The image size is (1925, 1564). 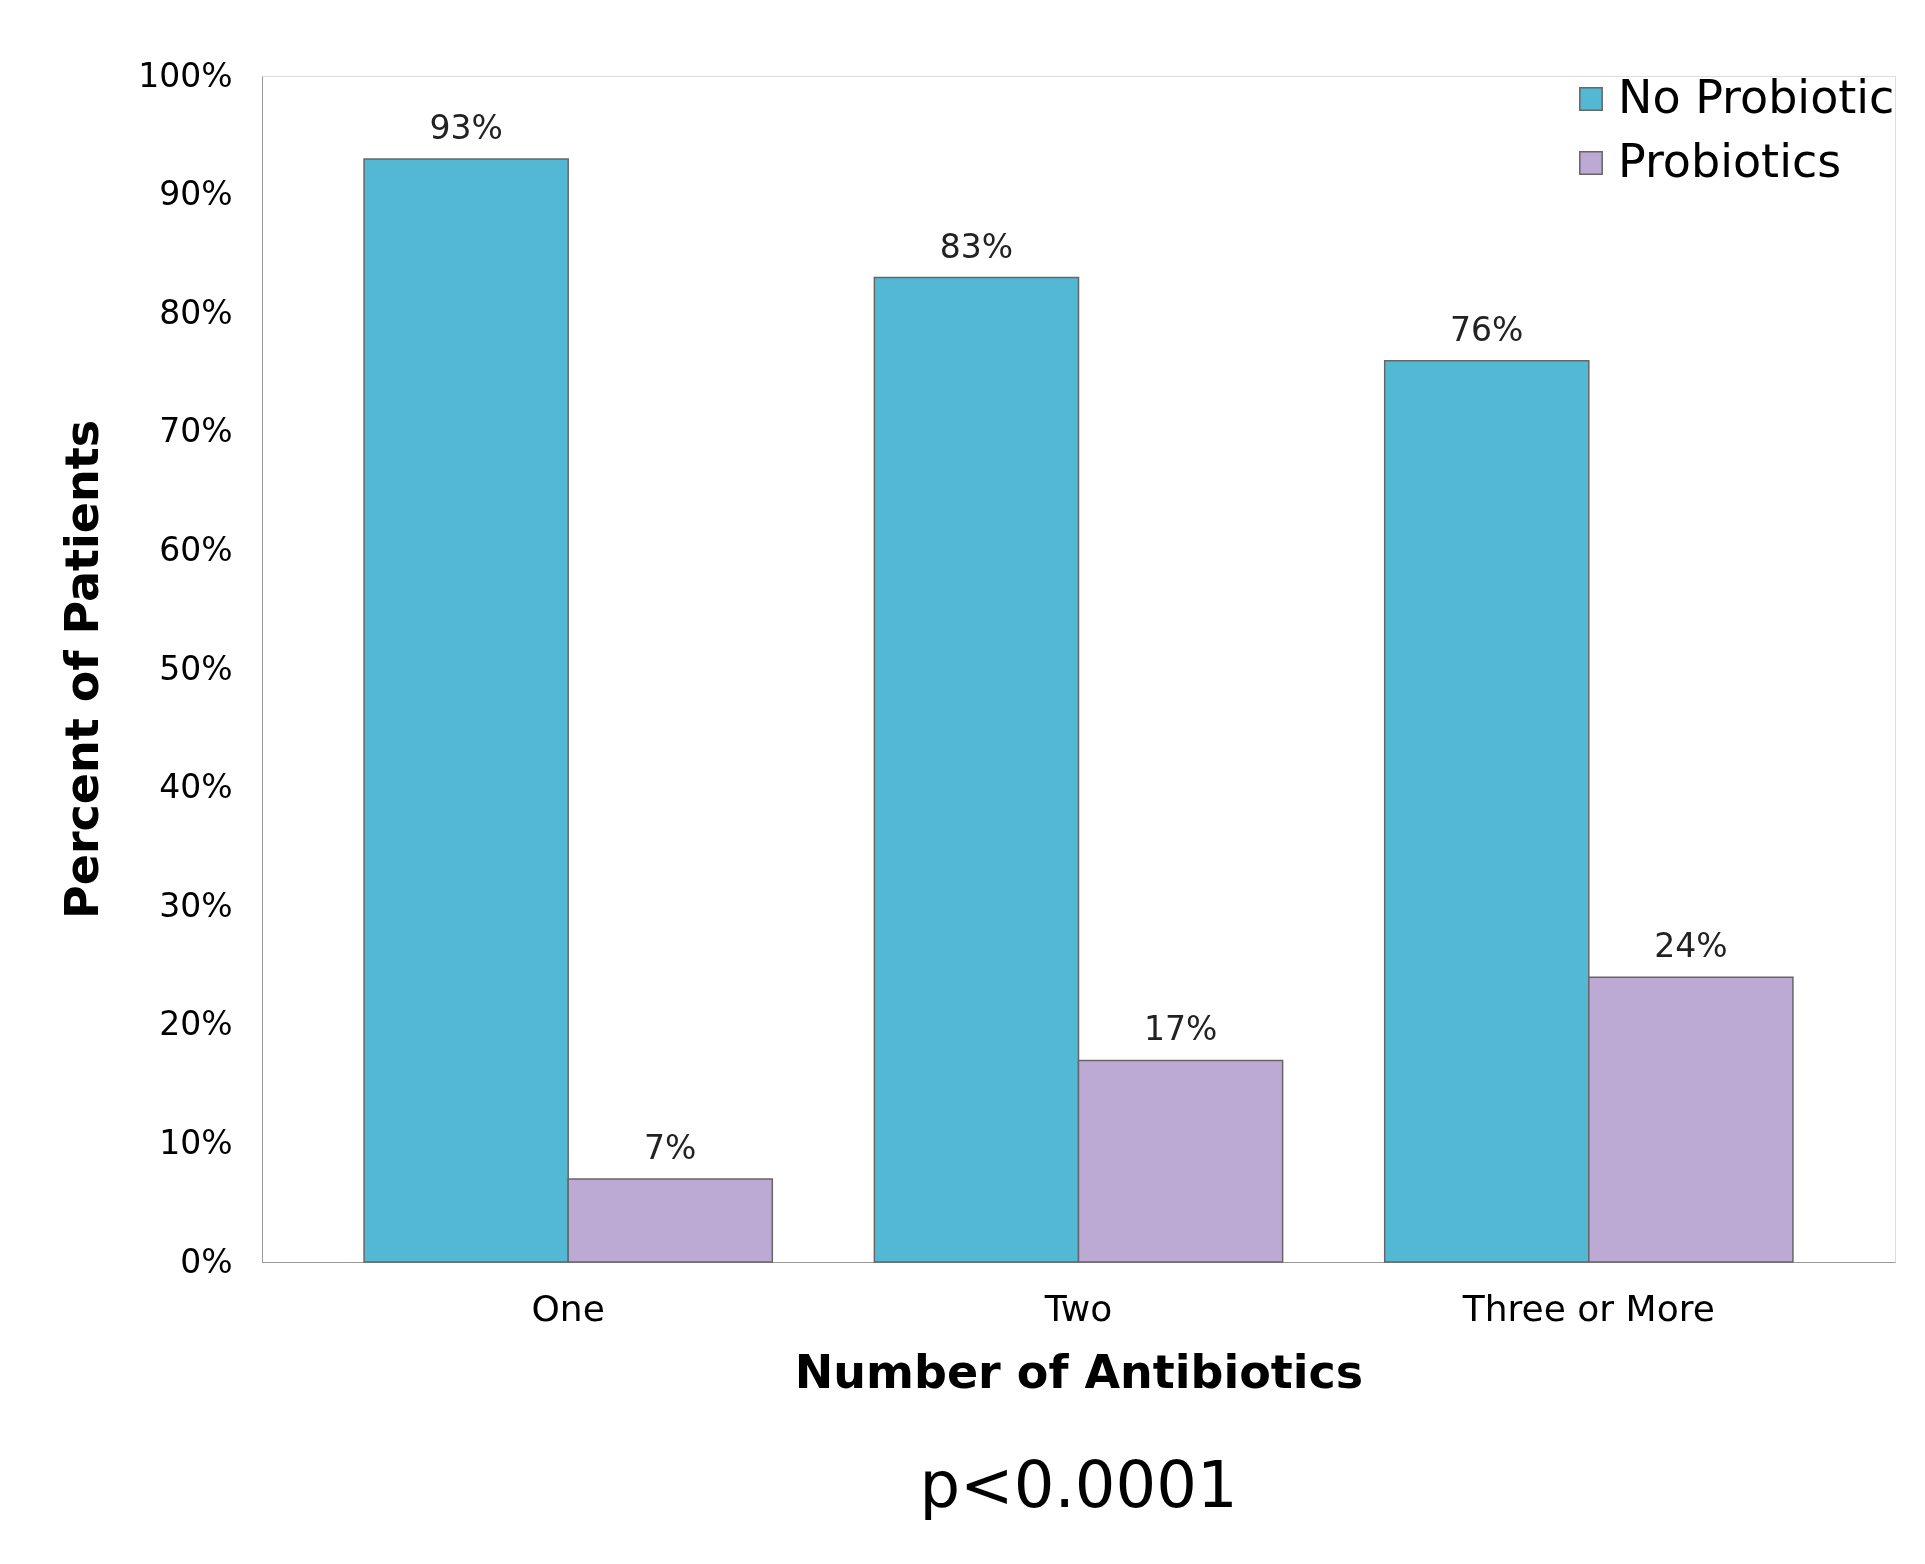 What do you see at coordinates (568, 1308) in the screenshot?
I see `x-tick-label: One` at bounding box center [568, 1308].